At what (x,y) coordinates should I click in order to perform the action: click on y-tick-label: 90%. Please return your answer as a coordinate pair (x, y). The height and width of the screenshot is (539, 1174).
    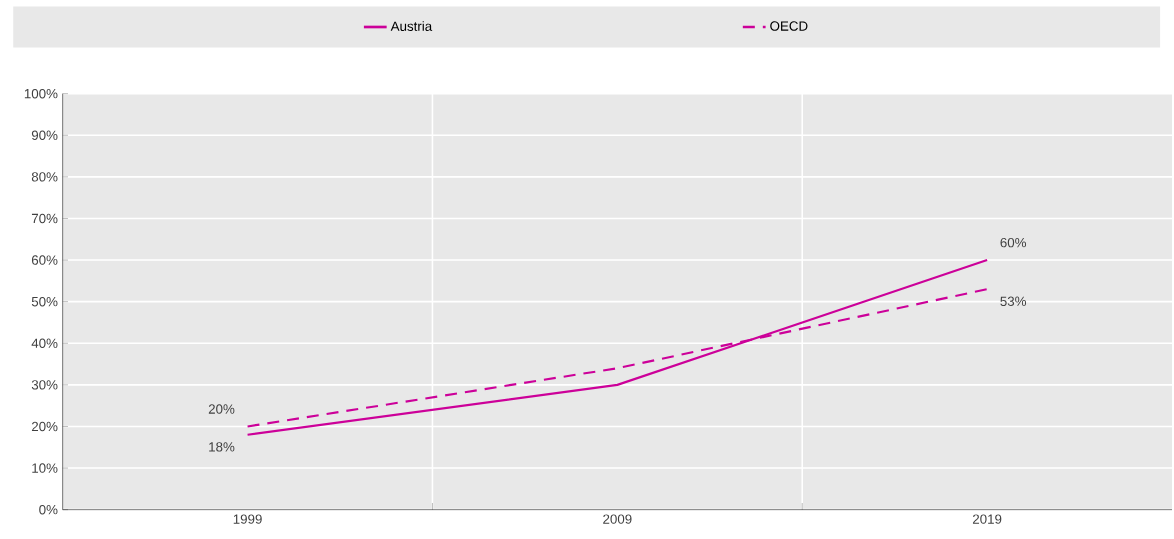
    Looking at the image, I should click on (44, 135).